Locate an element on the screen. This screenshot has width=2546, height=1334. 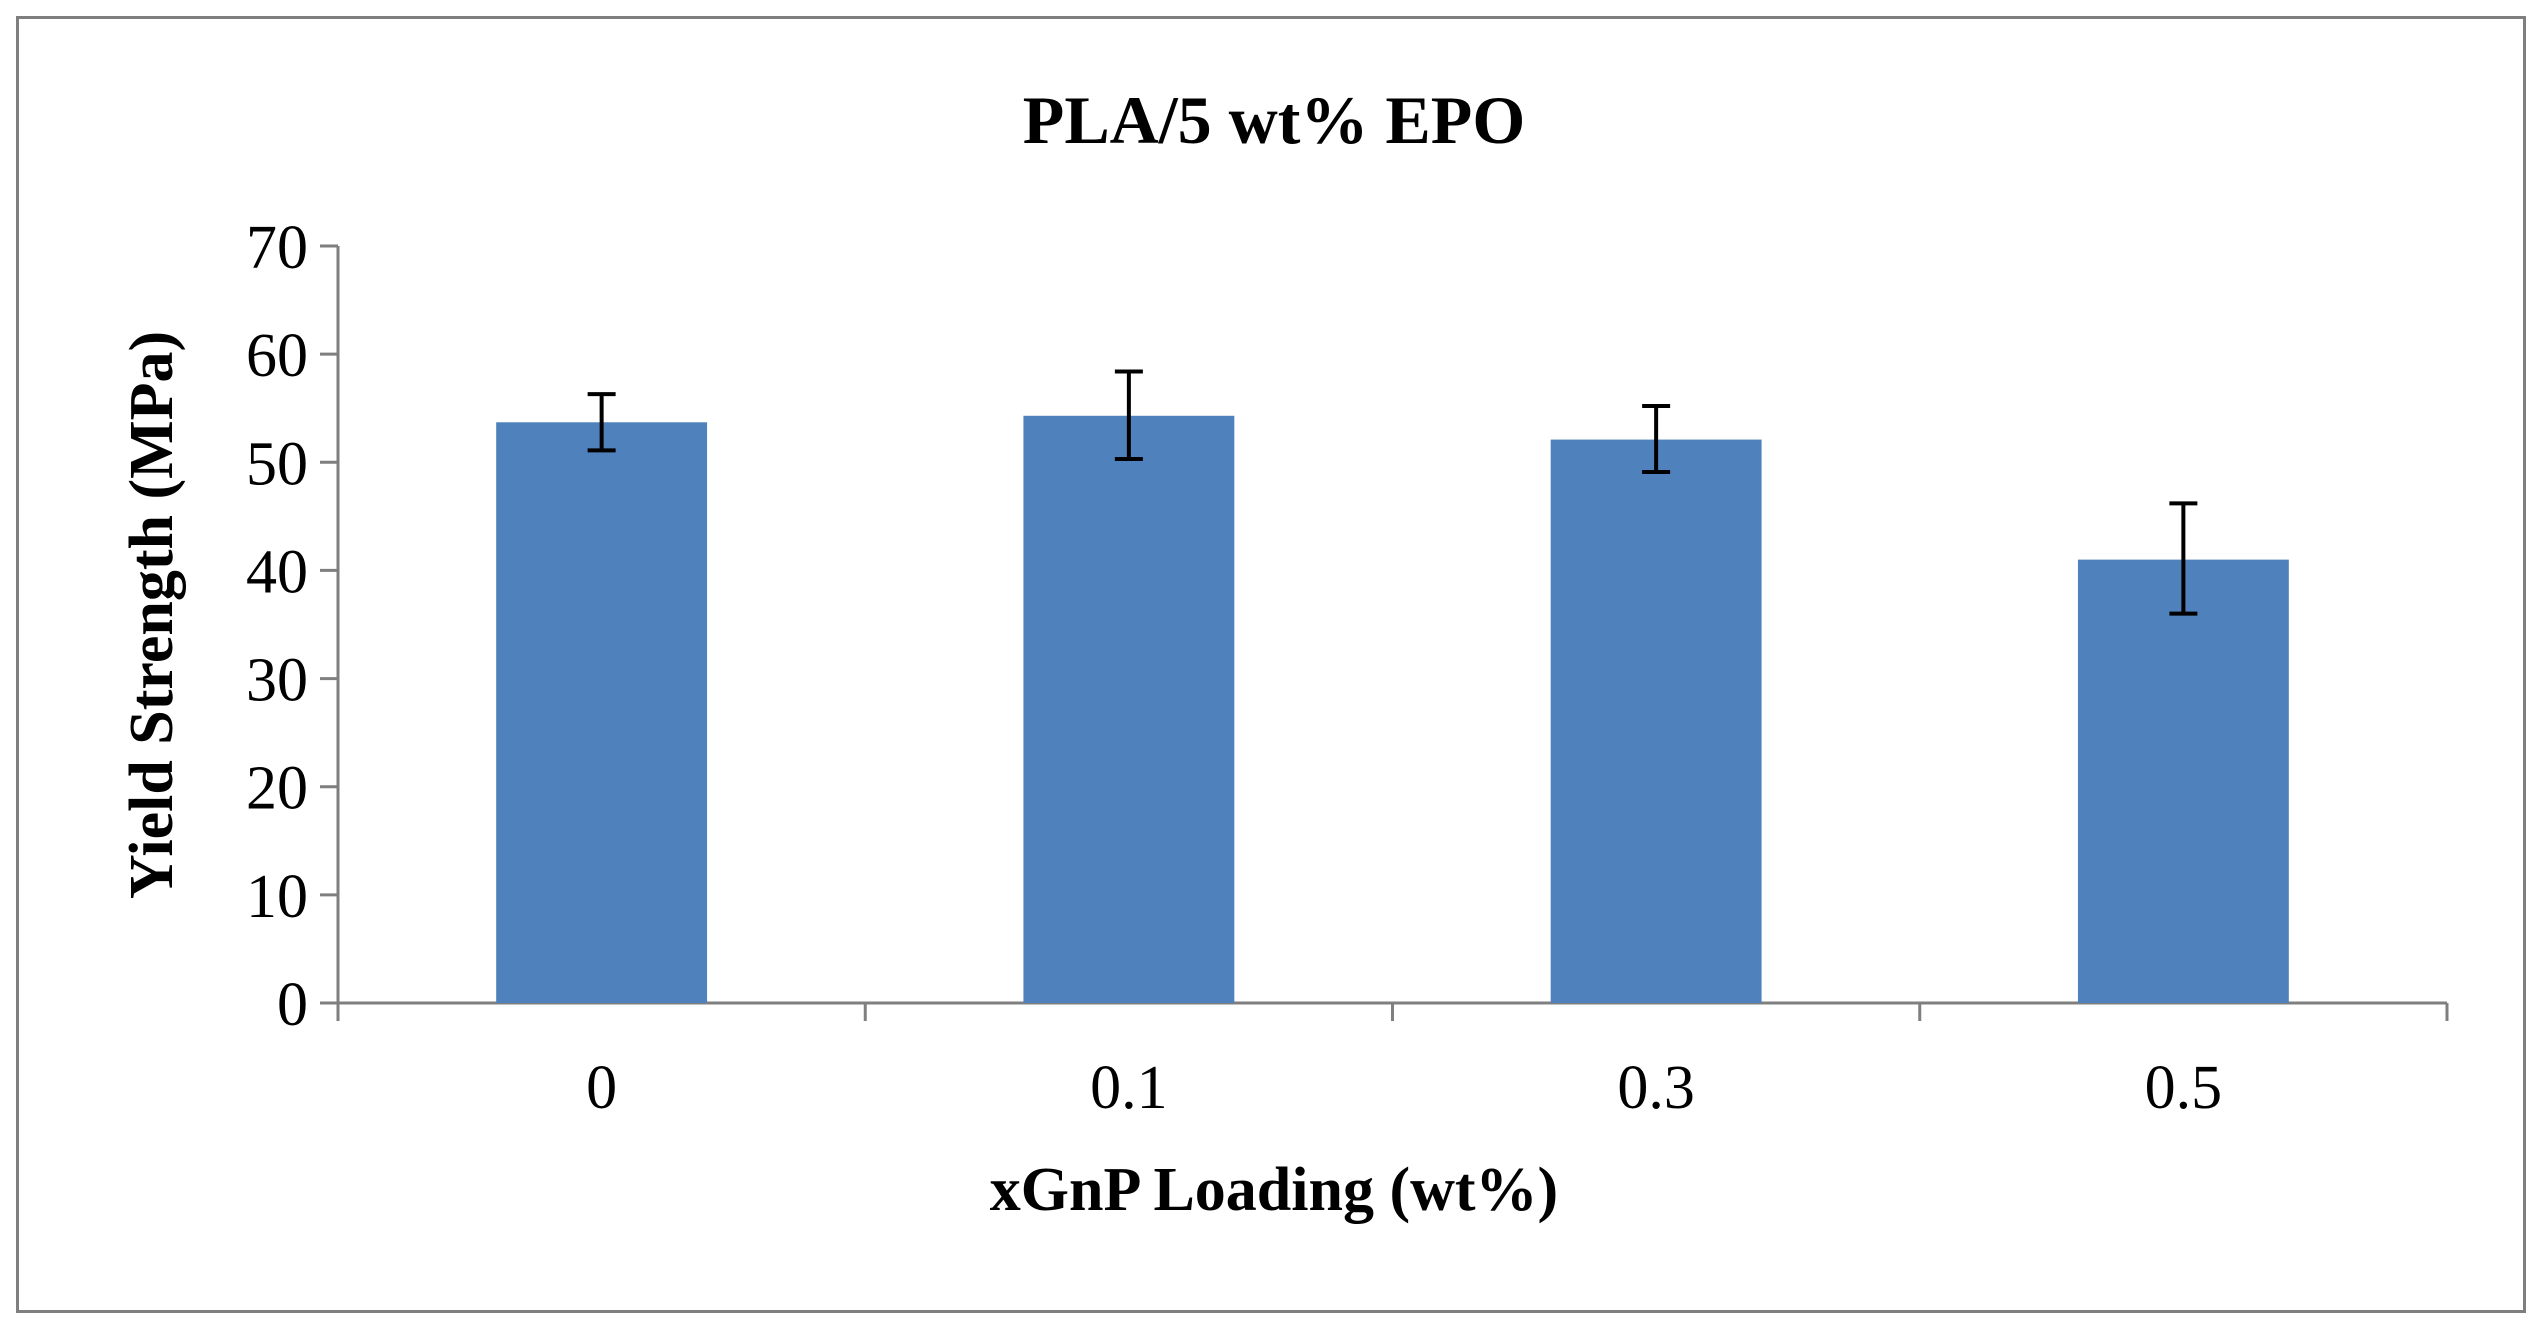
y-tick-label: 60 is located at coordinates (277, 356).